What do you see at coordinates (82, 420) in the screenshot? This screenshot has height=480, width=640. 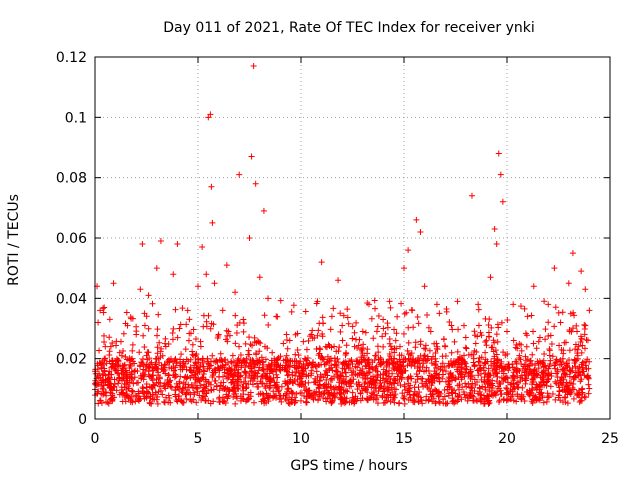 I see `y-tick-label: 0` at bounding box center [82, 420].